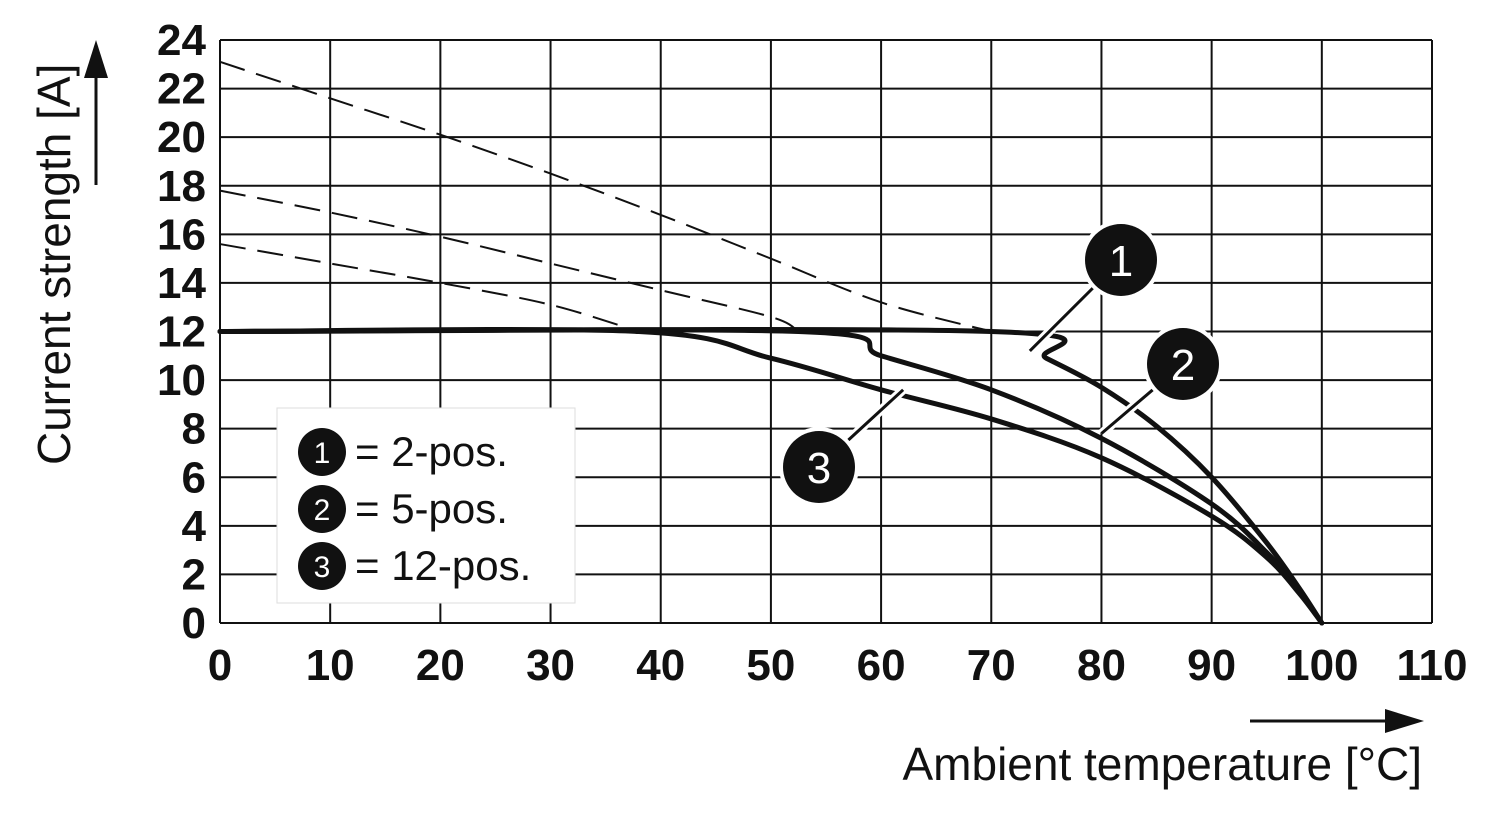  I want to click on x-tick-label: 60, so click(881, 665).